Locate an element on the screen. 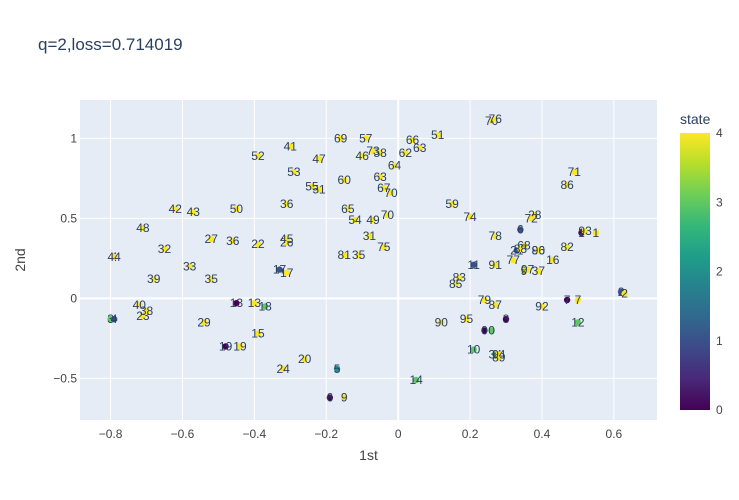 Image resolution: width=739 pixels, height=500 pixels. point-label: 77 is located at coordinates (514, 260).